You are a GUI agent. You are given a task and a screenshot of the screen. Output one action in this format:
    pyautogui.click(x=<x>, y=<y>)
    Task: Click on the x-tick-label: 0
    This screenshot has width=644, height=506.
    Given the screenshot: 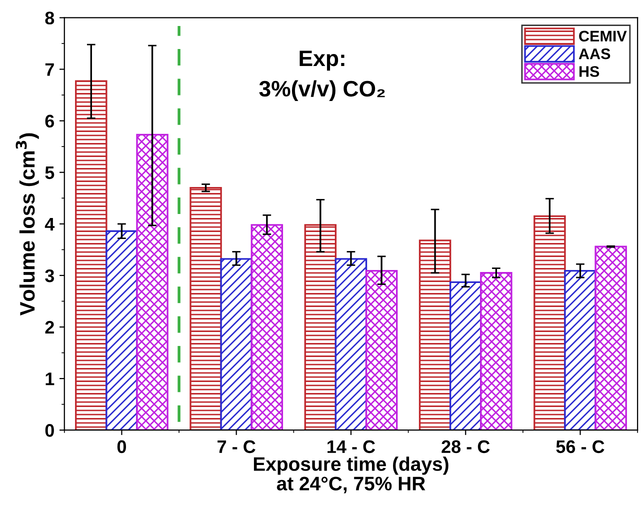 What is the action you would take?
    pyautogui.click(x=121, y=447)
    